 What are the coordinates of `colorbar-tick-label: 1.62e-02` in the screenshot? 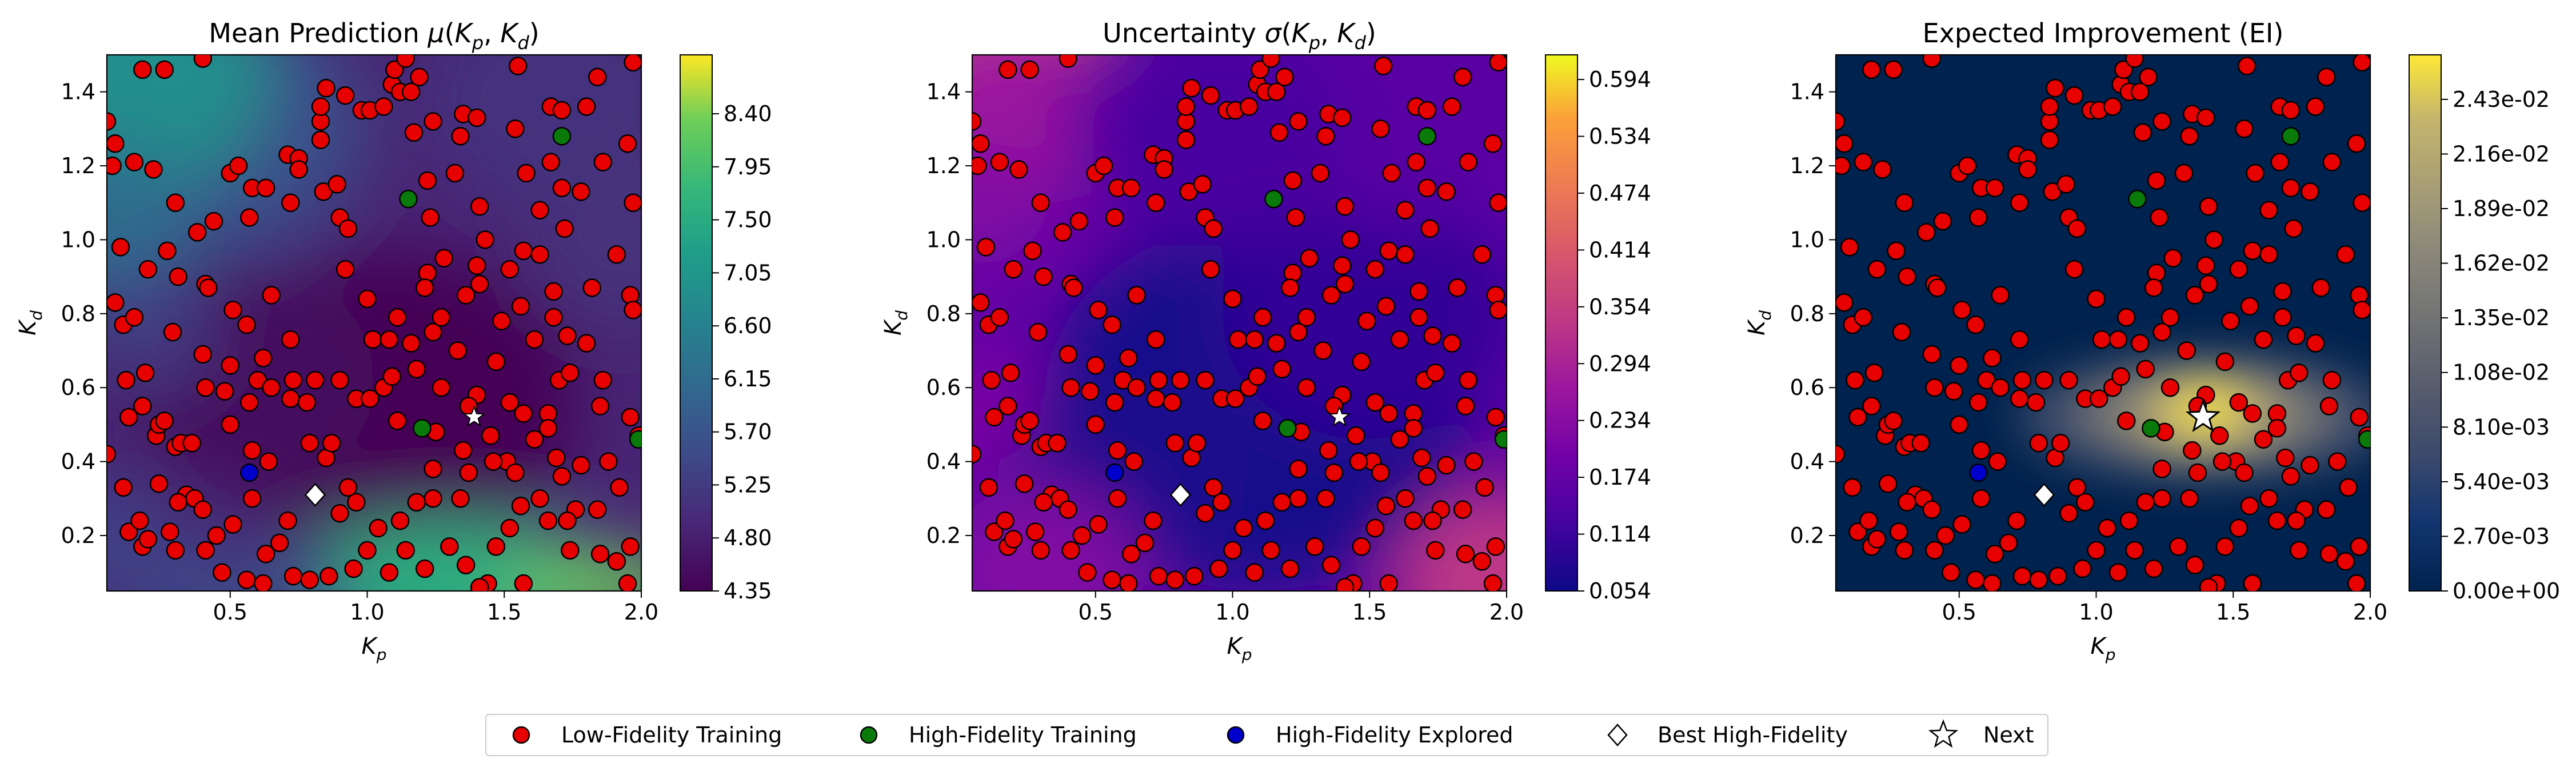 It's located at (2501, 263).